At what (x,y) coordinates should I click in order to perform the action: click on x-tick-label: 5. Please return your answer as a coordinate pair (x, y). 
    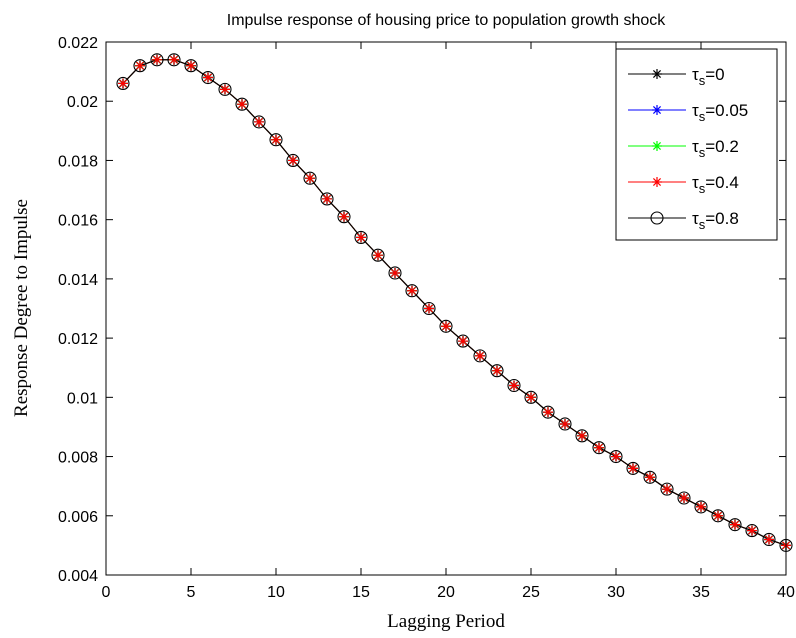
    Looking at the image, I should click on (191, 592).